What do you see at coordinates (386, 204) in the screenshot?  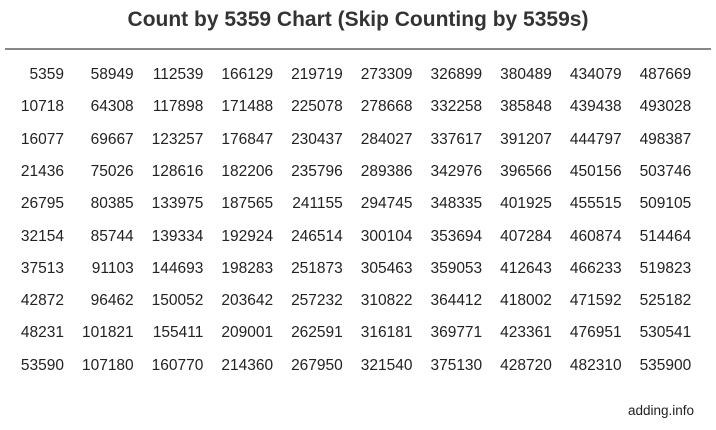 I see `table-cell: 294745` at bounding box center [386, 204].